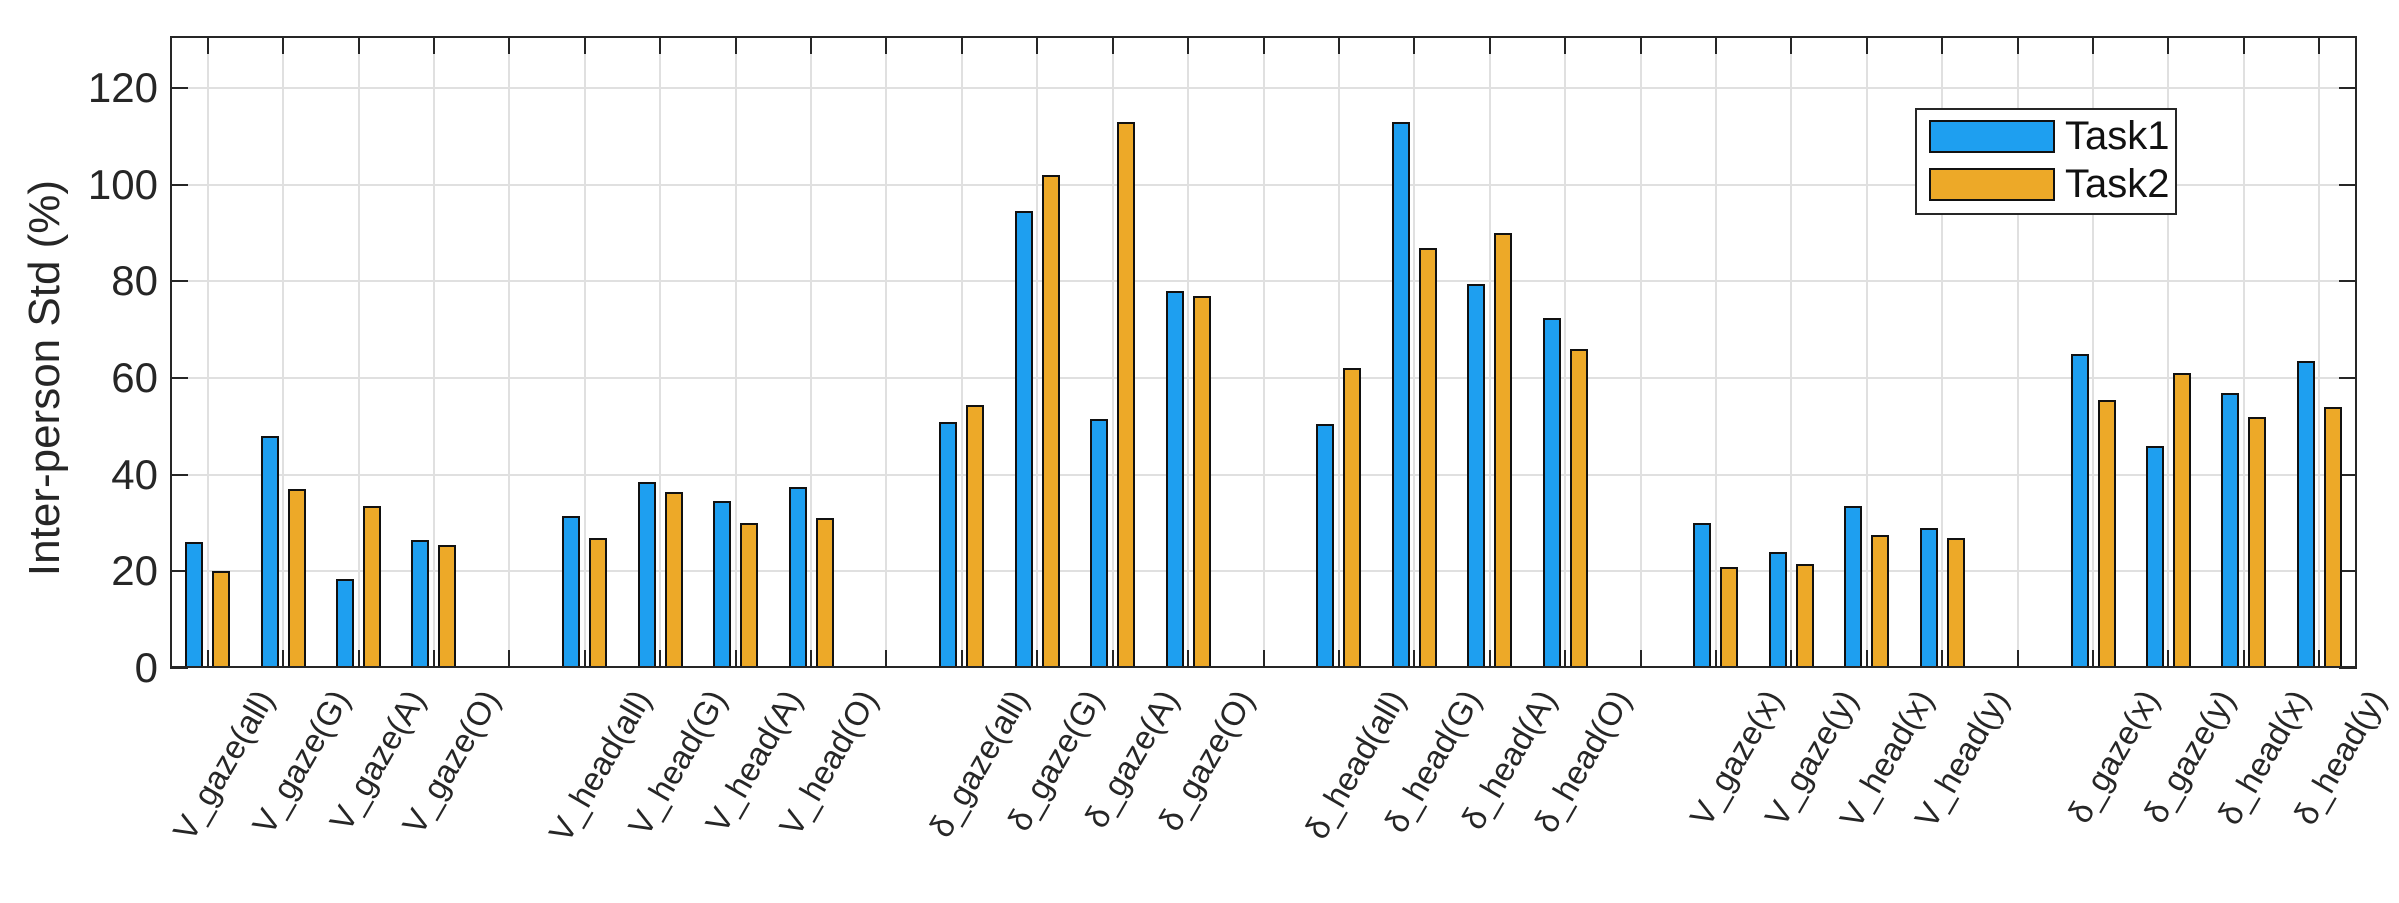  What do you see at coordinates (122, 184) in the screenshot?
I see `y-tick-label: 100` at bounding box center [122, 184].